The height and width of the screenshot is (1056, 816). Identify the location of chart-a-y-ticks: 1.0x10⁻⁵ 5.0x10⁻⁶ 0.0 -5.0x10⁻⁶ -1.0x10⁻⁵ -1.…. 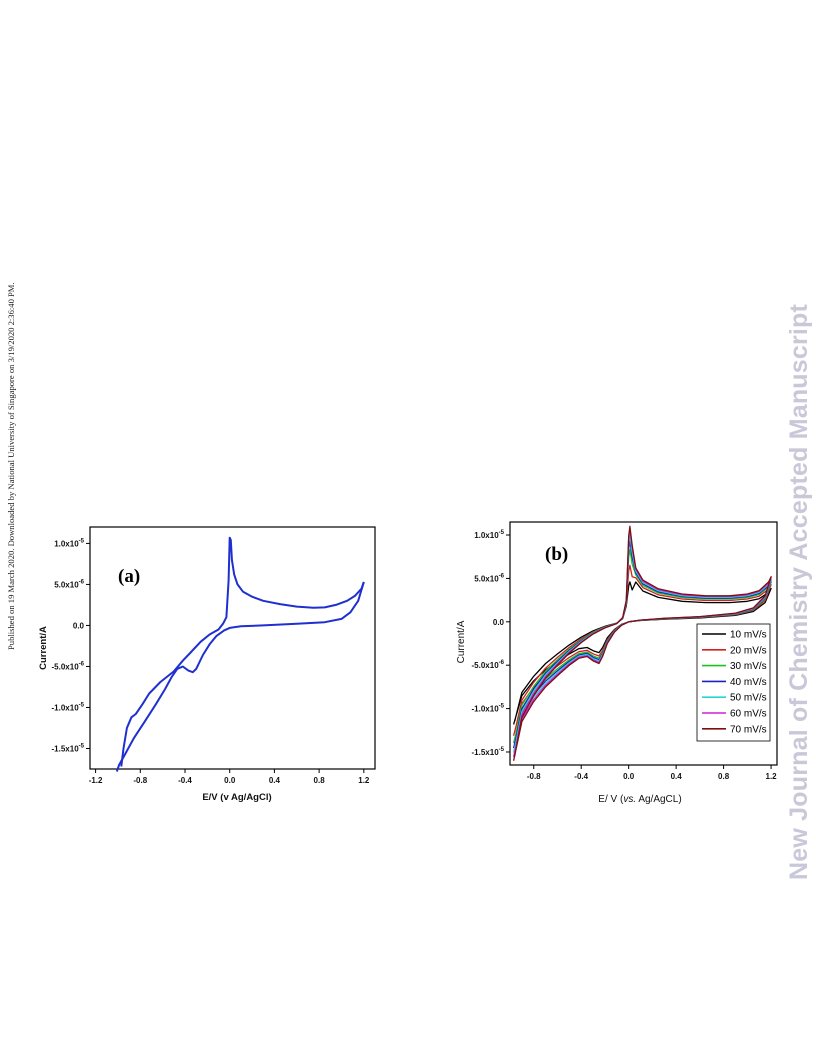
(71, 645).